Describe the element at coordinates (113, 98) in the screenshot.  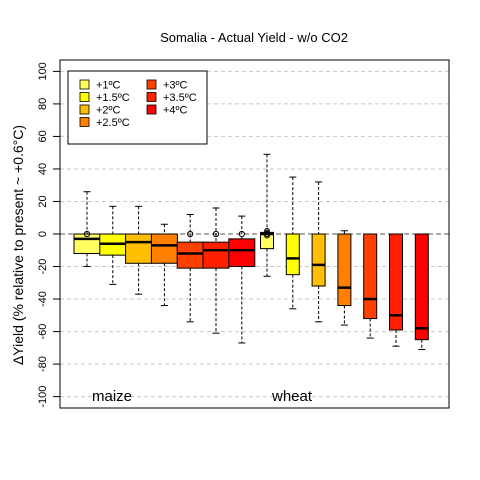
I see `legend-label: +1.5ºC` at that location.